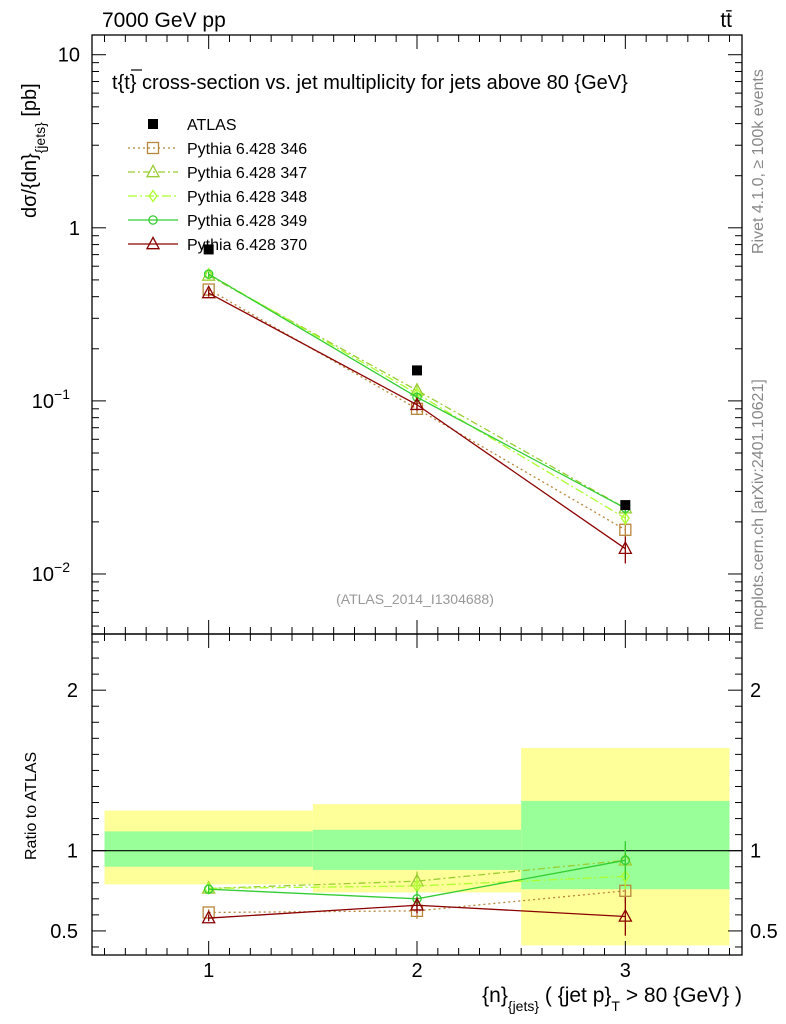  What do you see at coordinates (74, 229) in the screenshot?
I see `y-tick-label: 1` at bounding box center [74, 229].